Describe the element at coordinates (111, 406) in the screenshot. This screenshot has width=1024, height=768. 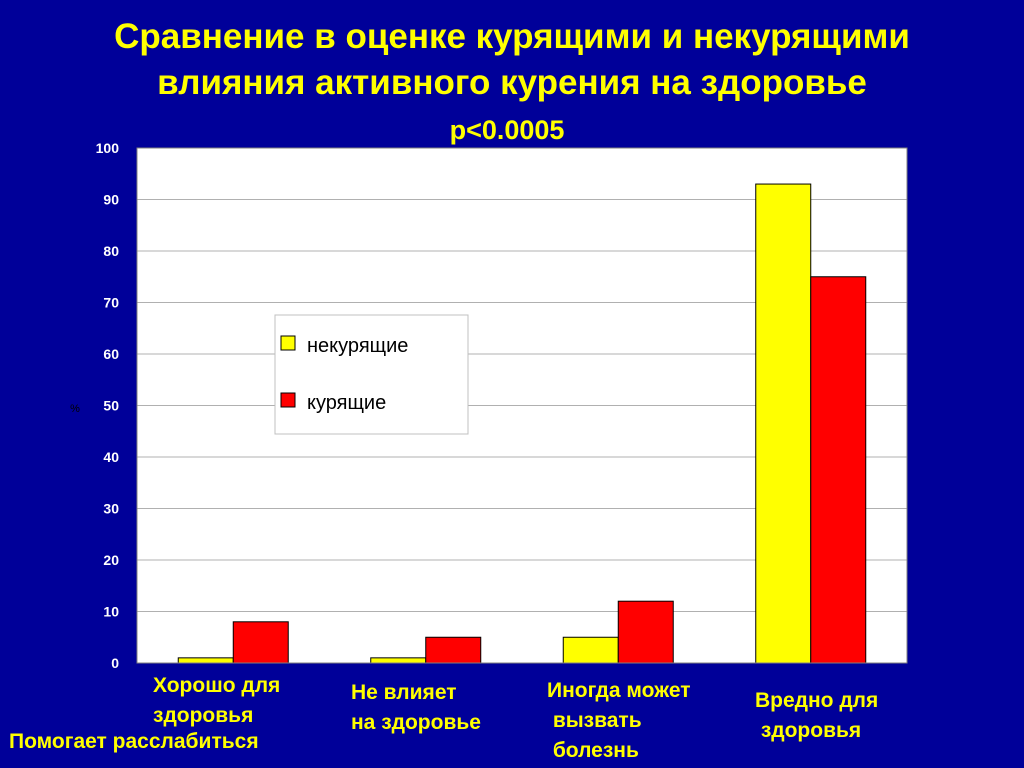
I see `y-tick-label: 50` at that location.